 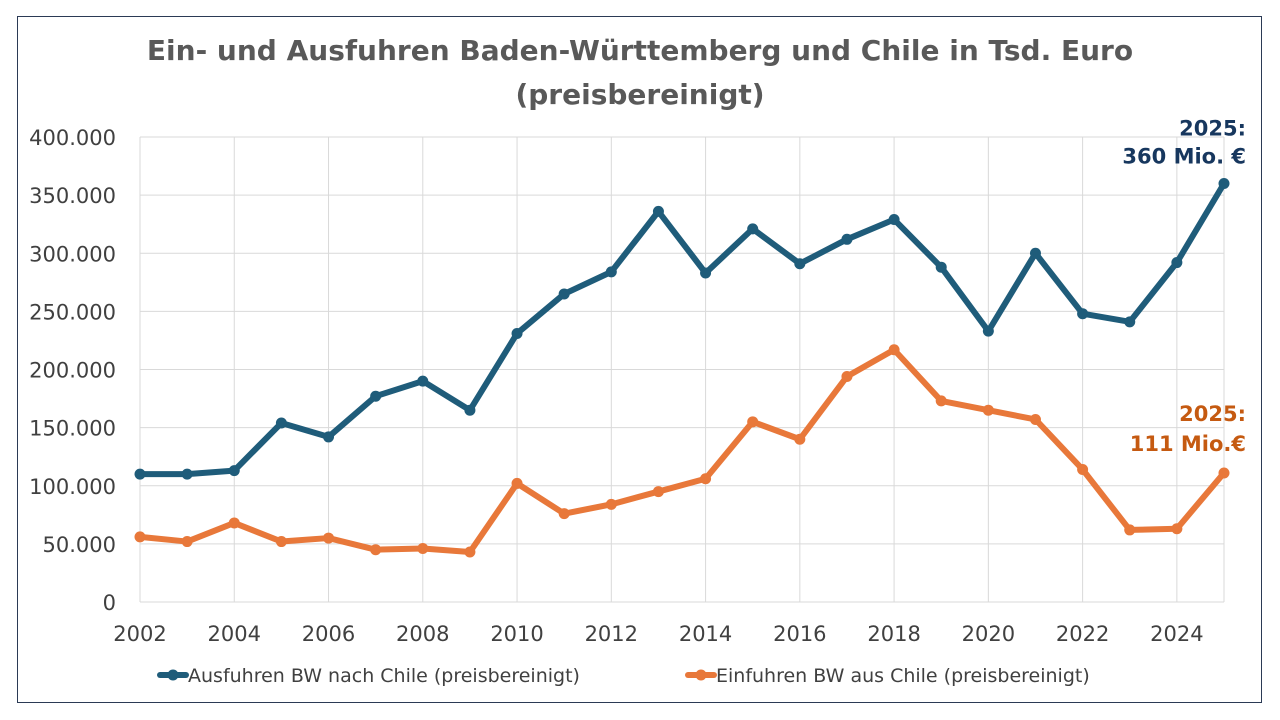 What do you see at coordinates (422, 634) in the screenshot?
I see `x-tick-label: 2008` at bounding box center [422, 634].